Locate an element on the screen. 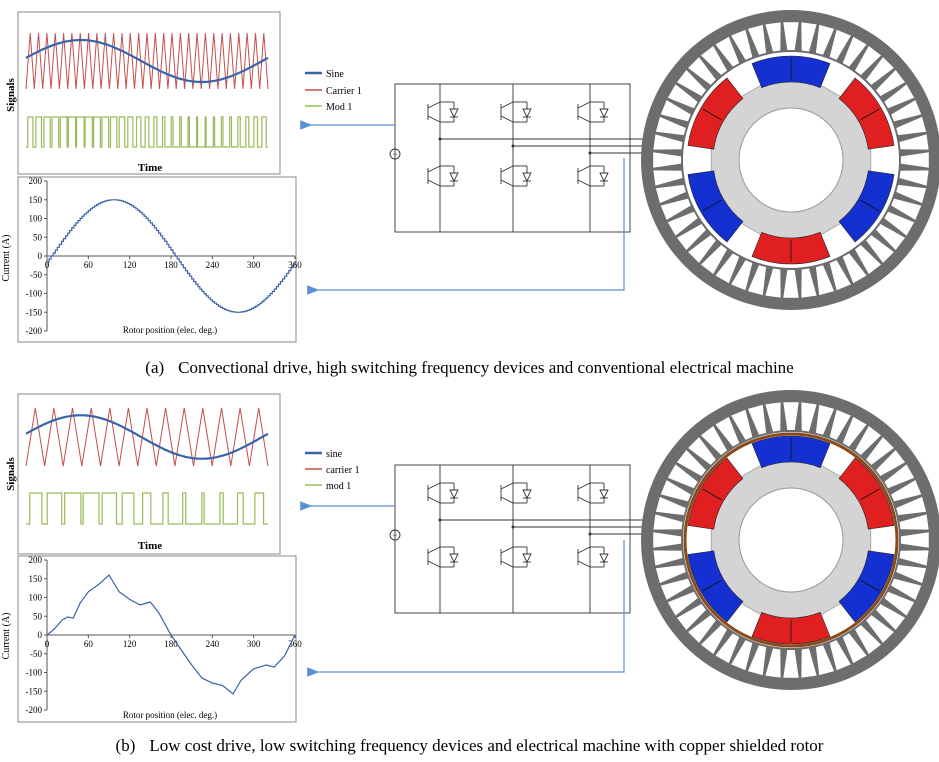  mod-line-a is located at coordinates (147, 132).